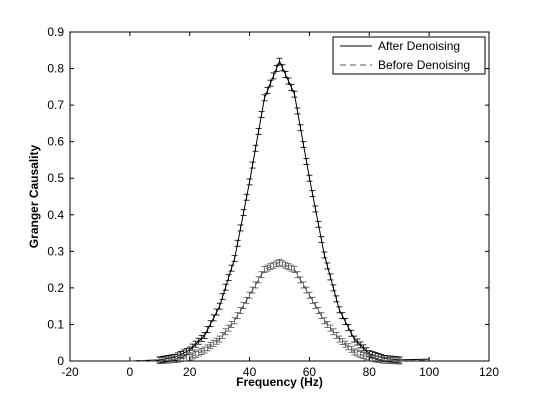 The image size is (540, 406). I want to click on y-tick-label: 0.9, so click(55, 32).